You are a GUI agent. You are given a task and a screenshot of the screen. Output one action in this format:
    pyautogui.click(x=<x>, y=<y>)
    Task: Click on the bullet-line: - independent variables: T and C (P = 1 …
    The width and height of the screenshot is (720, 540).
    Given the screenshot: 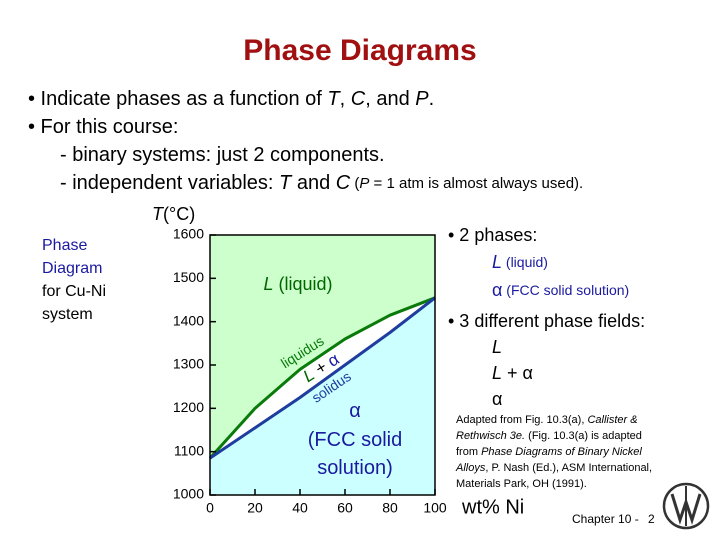 What is the action you would take?
    pyautogui.click(x=321, y=183)
    